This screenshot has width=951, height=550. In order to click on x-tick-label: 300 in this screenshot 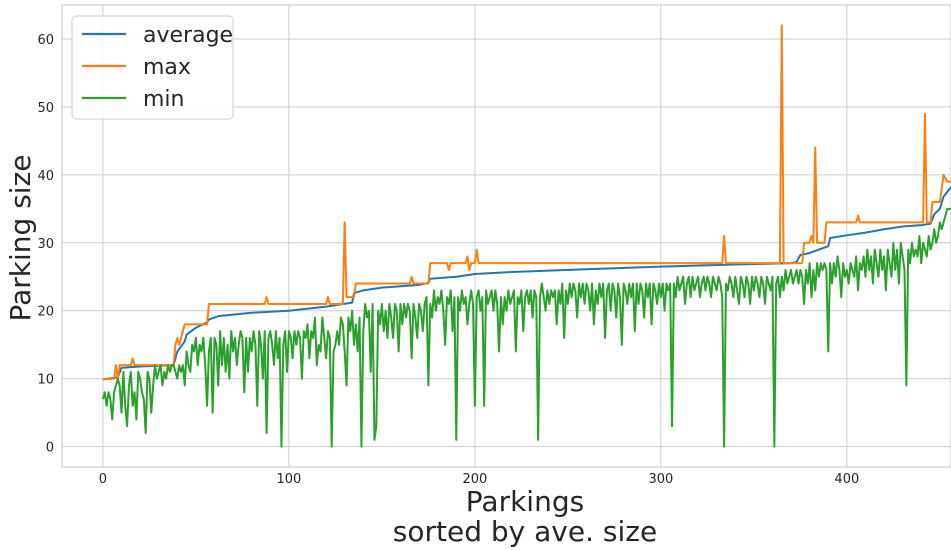, I will do `click(660, 479)`.